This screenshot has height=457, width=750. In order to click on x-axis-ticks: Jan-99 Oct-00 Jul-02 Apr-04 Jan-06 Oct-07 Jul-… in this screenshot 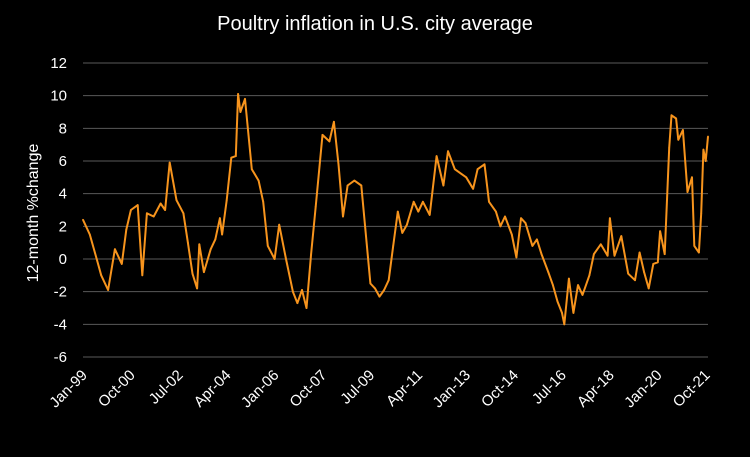, I will do `click(379, 389)`.